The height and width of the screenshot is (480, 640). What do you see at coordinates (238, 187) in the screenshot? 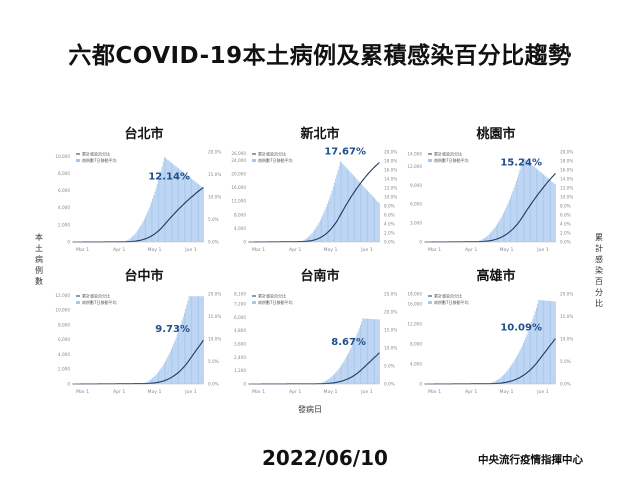
I see `y-tick-label: 16,000` at bounding box center [238, 187].